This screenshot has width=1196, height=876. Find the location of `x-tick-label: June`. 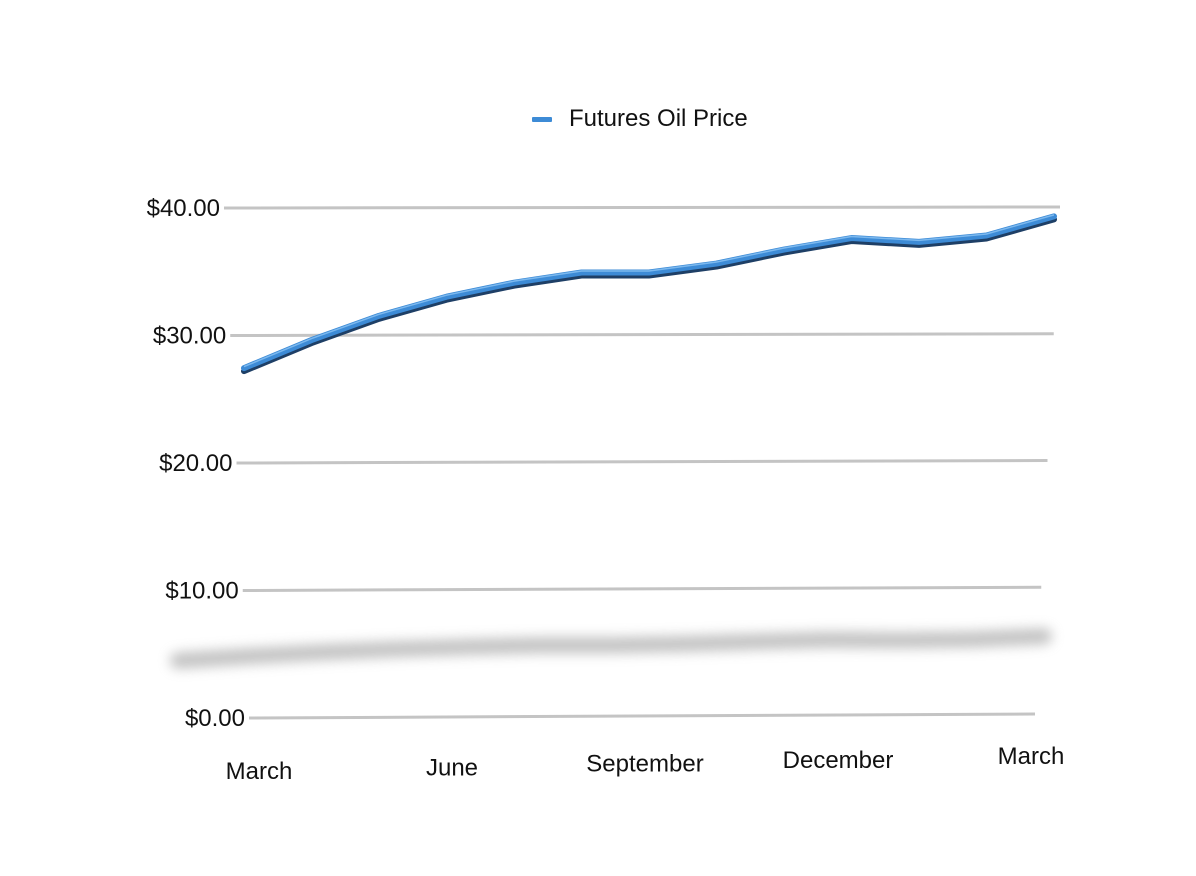

x-tick-label: June is located at coordinates (452, 767).